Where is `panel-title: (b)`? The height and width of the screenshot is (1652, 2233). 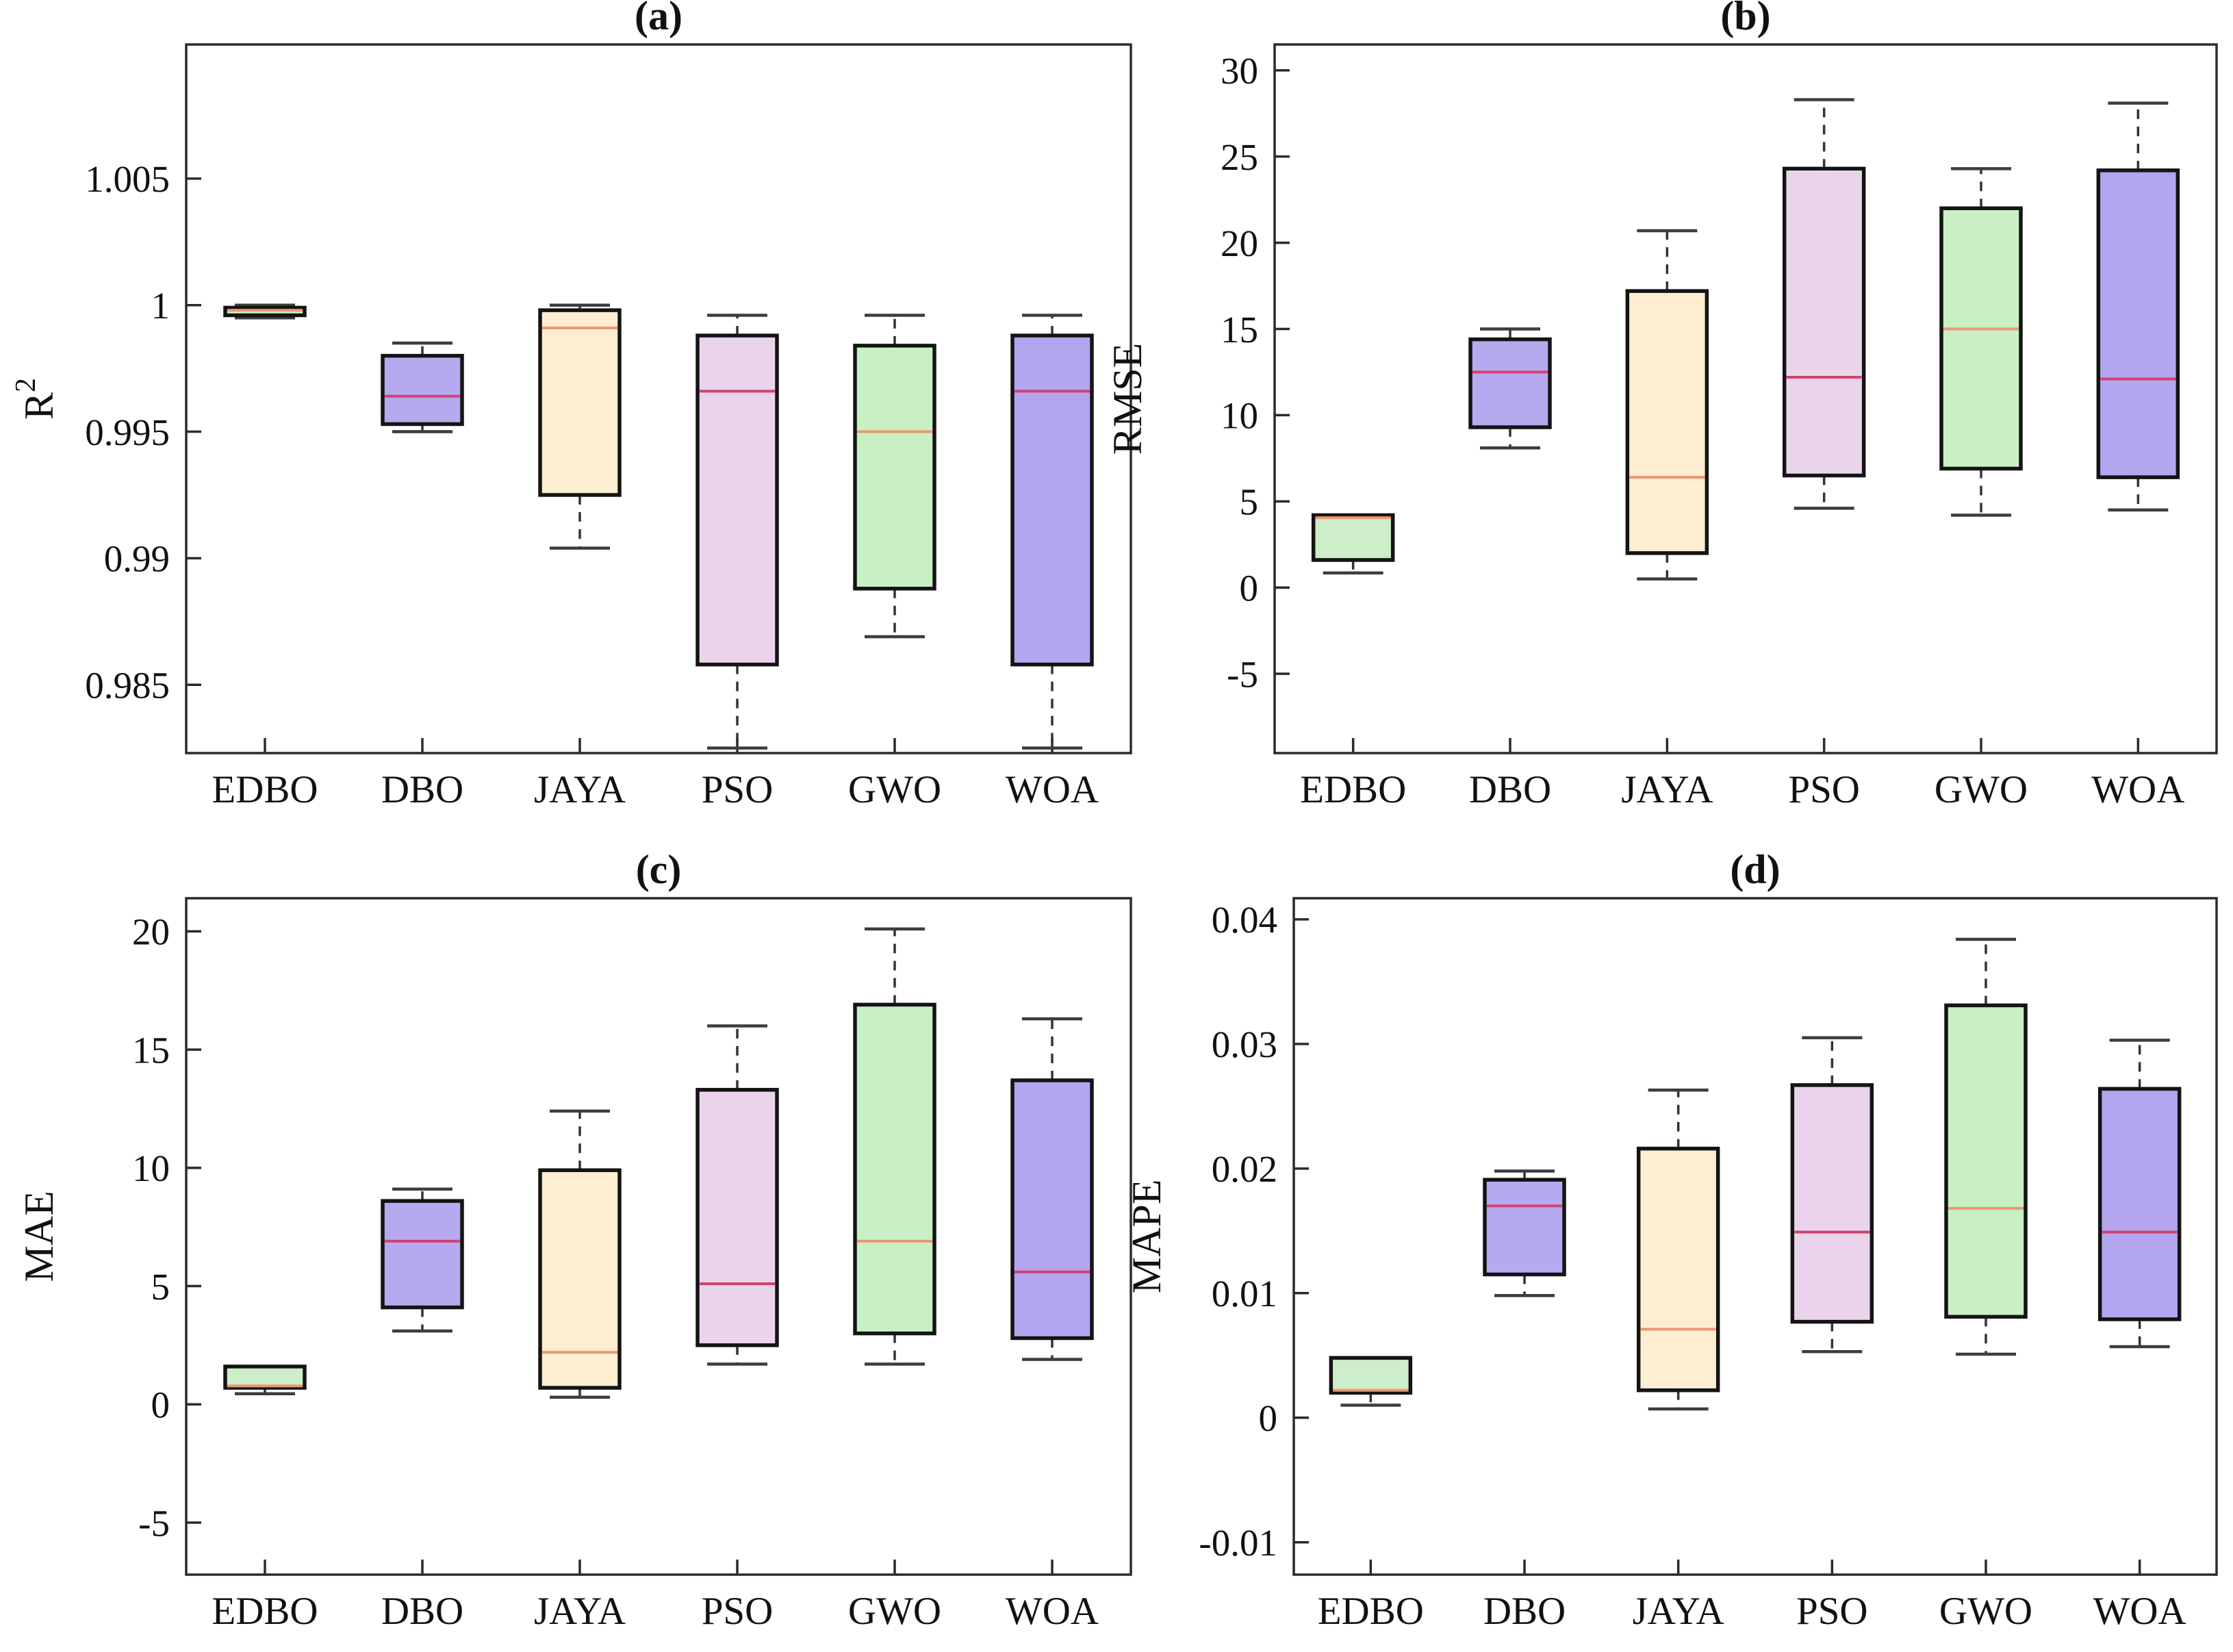
panel-title: (b) is located at coordinates (1745, 19).